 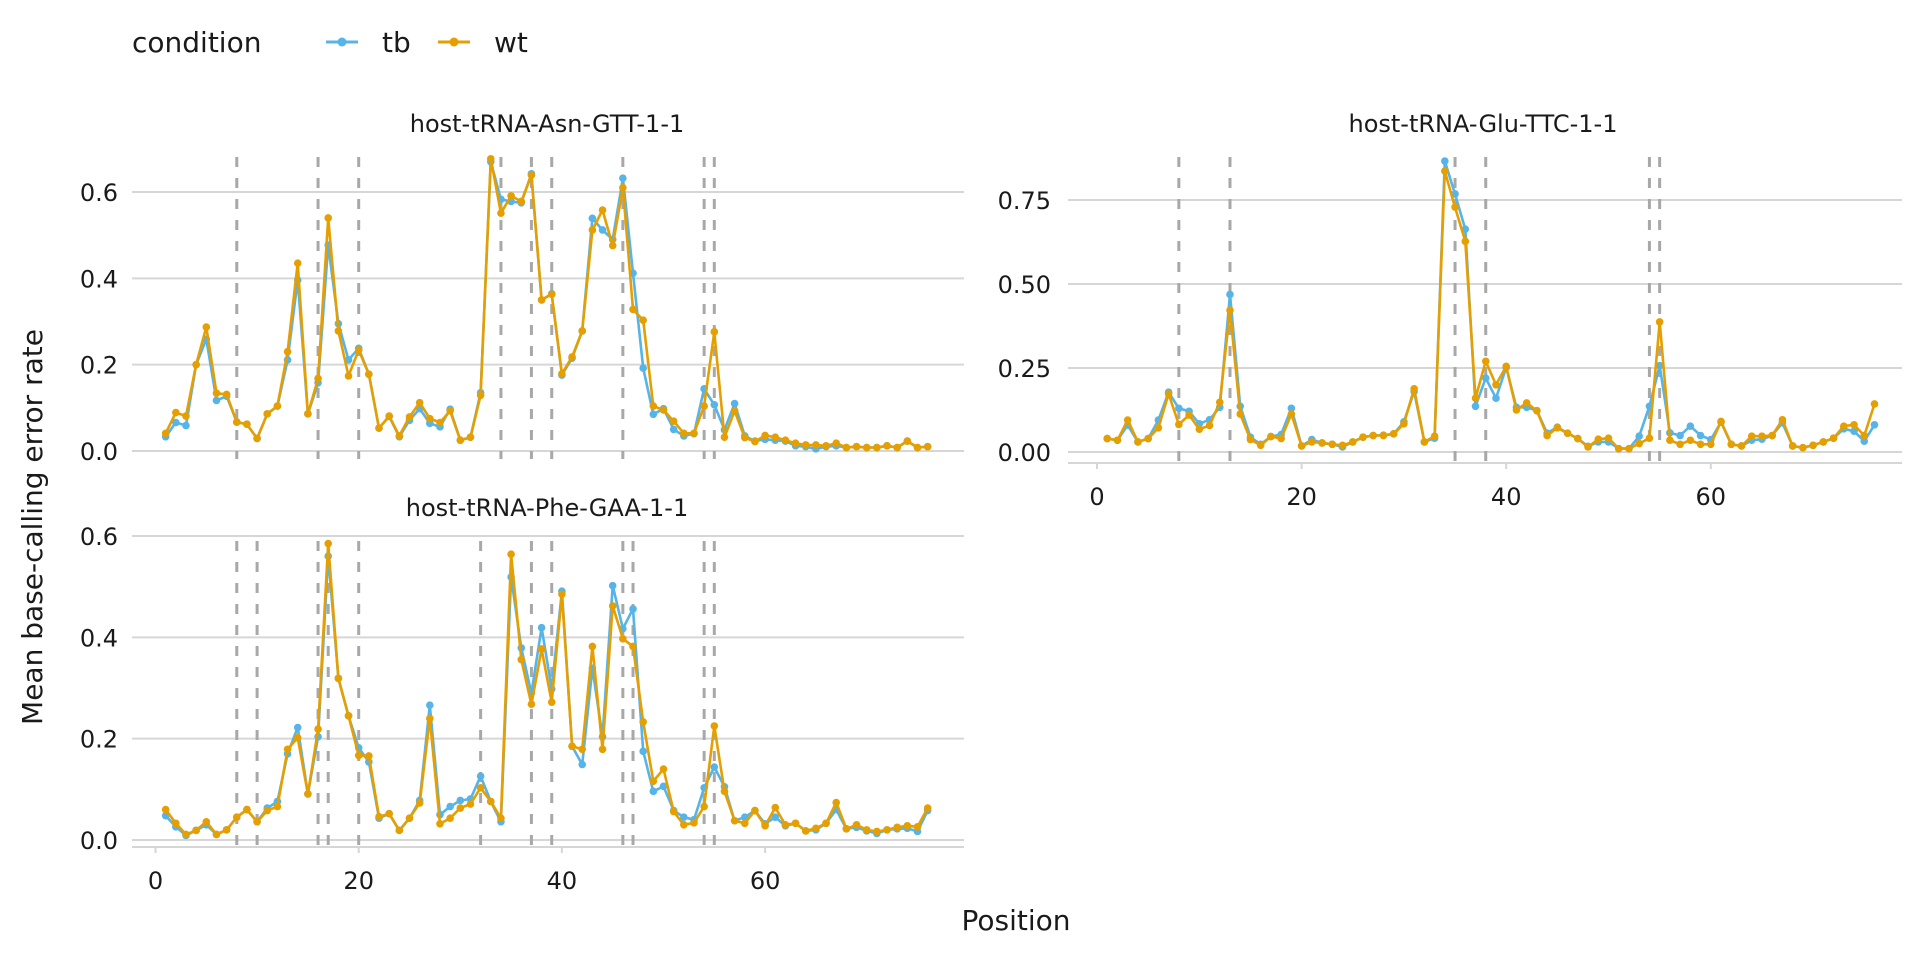 I want to click on y-tick-label: 0.0, so click(x=99, y=841).